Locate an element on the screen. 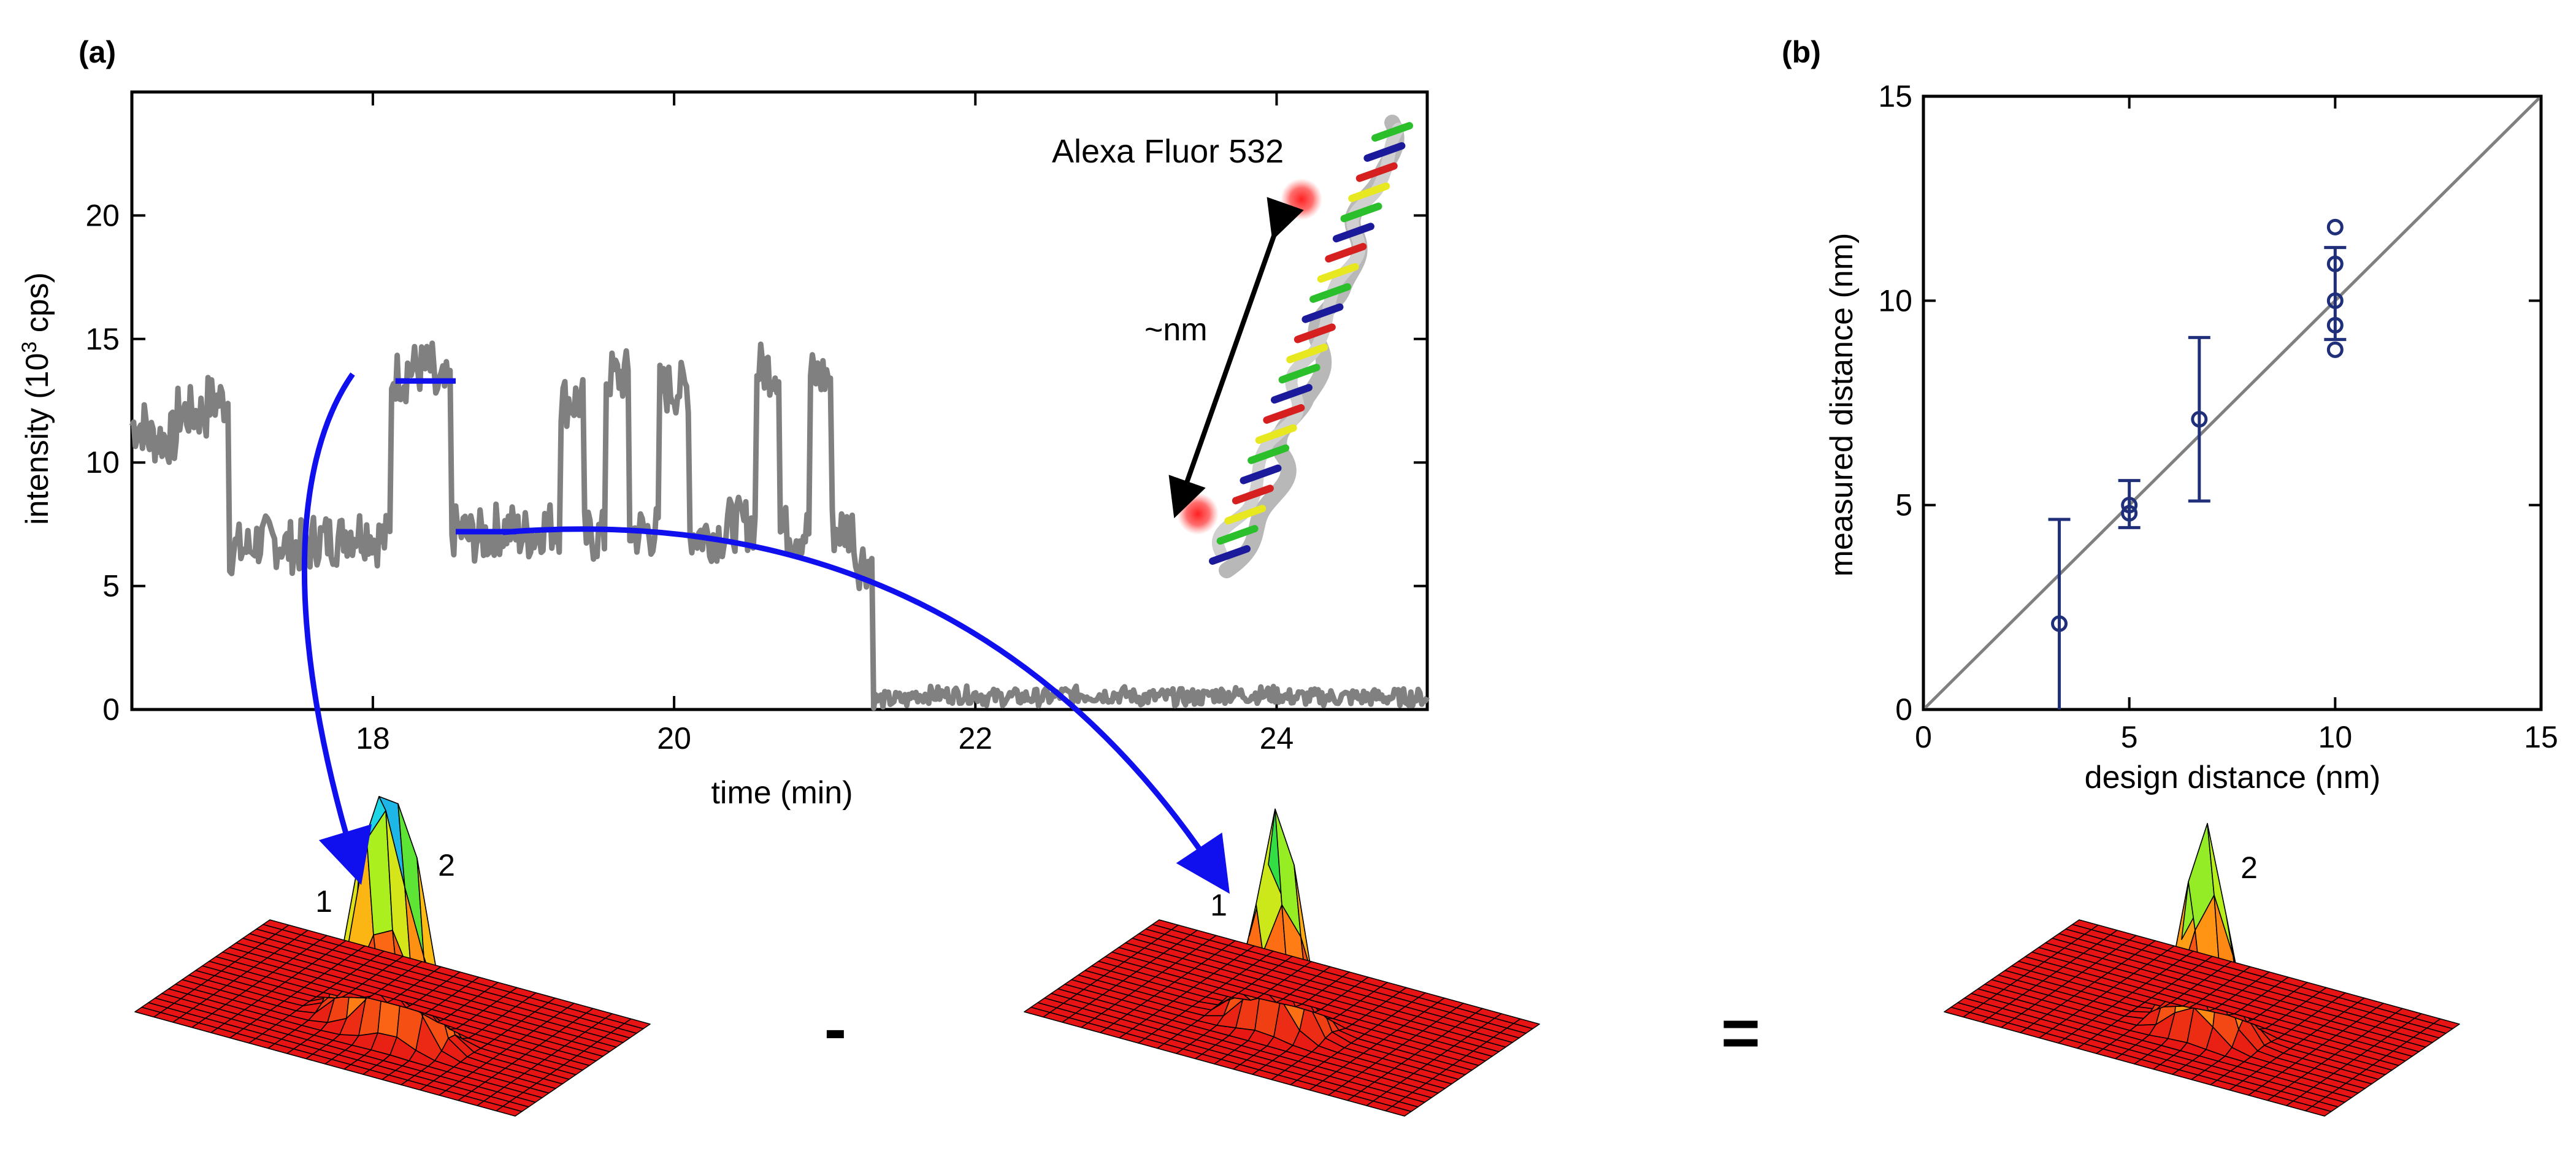 This screenshot has width=2576, height=1159. identity-line is located at coordinates (2232, 403).